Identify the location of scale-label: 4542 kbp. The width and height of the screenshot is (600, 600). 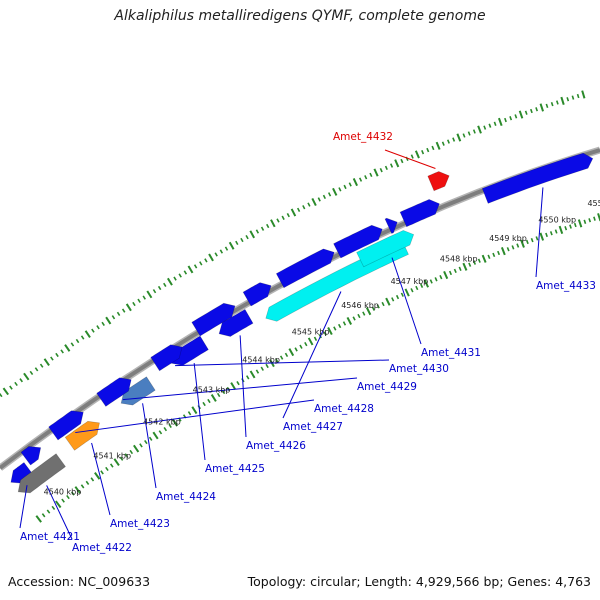
(162, 422).